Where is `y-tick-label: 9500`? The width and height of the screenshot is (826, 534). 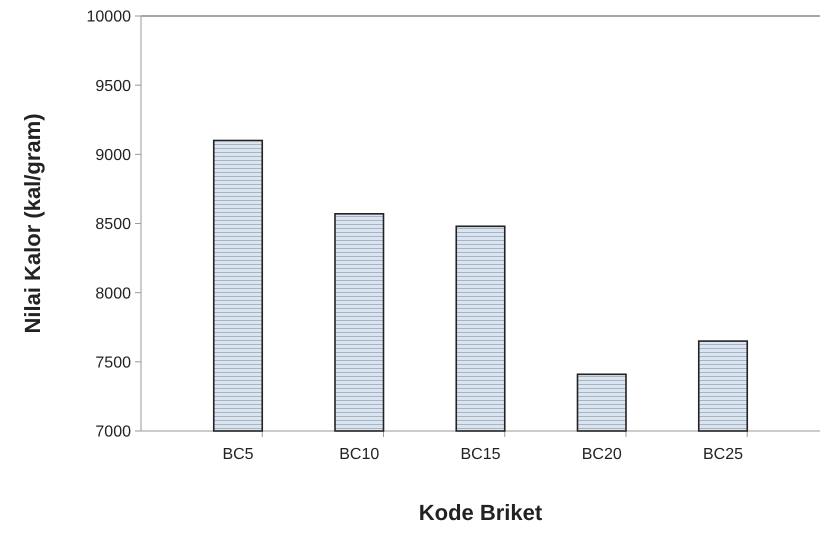 y-tick-label: 9500 is located at coordinates (113, 86).